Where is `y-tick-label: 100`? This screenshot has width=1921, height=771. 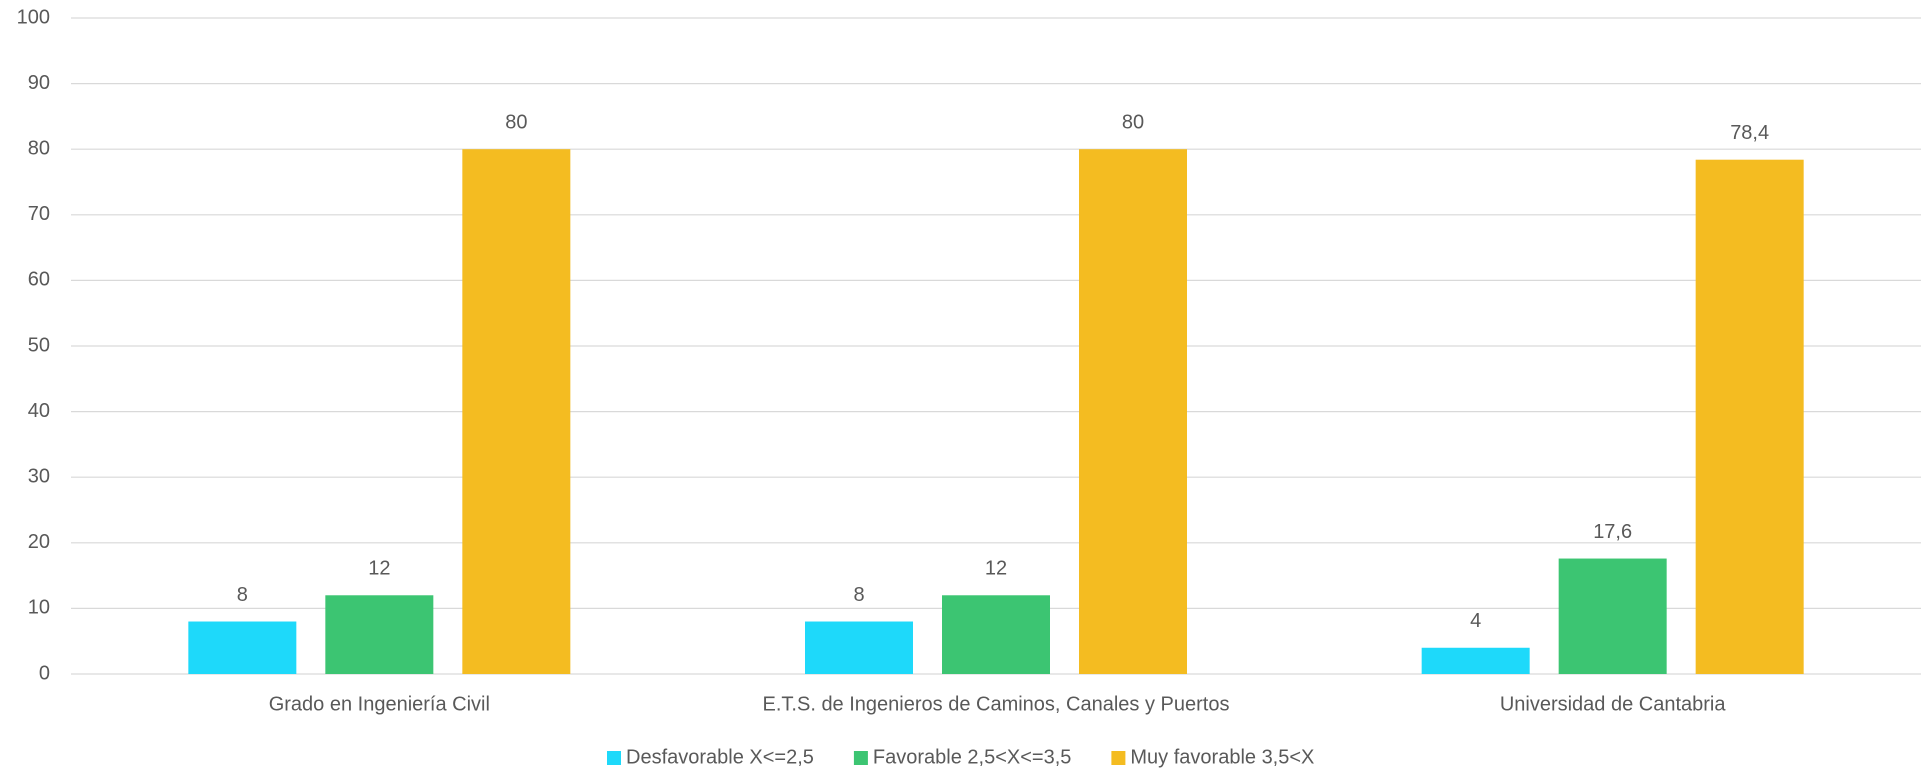 y-tick-label: 100 is located at coordinates (33, 17).